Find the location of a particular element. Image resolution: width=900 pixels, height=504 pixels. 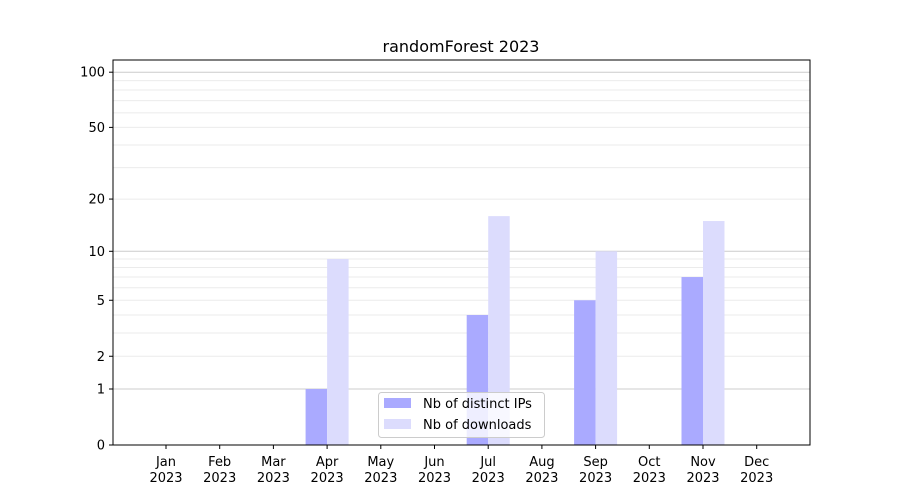

x-tick-label: Dec is located at coordinates (756, 462).